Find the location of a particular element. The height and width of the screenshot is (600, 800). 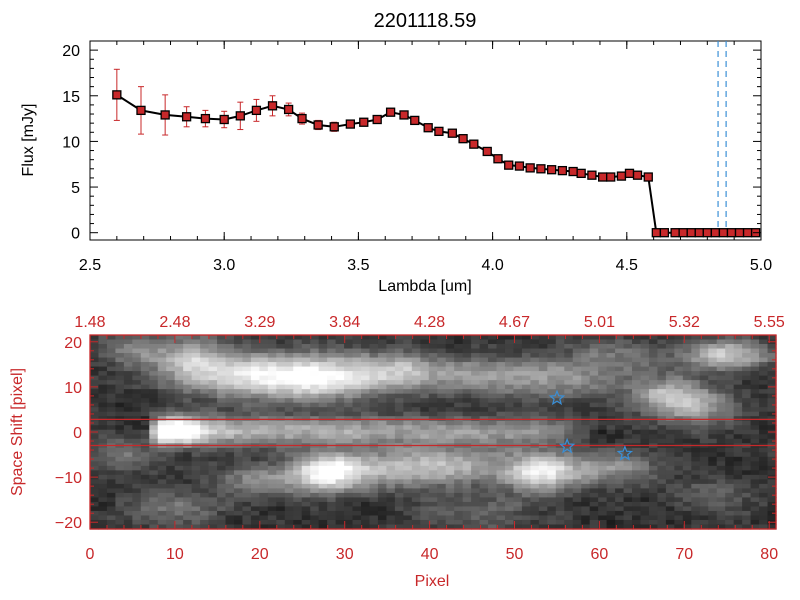

spectrum-ytick-label: 15 is located at coordinates (71, 97).